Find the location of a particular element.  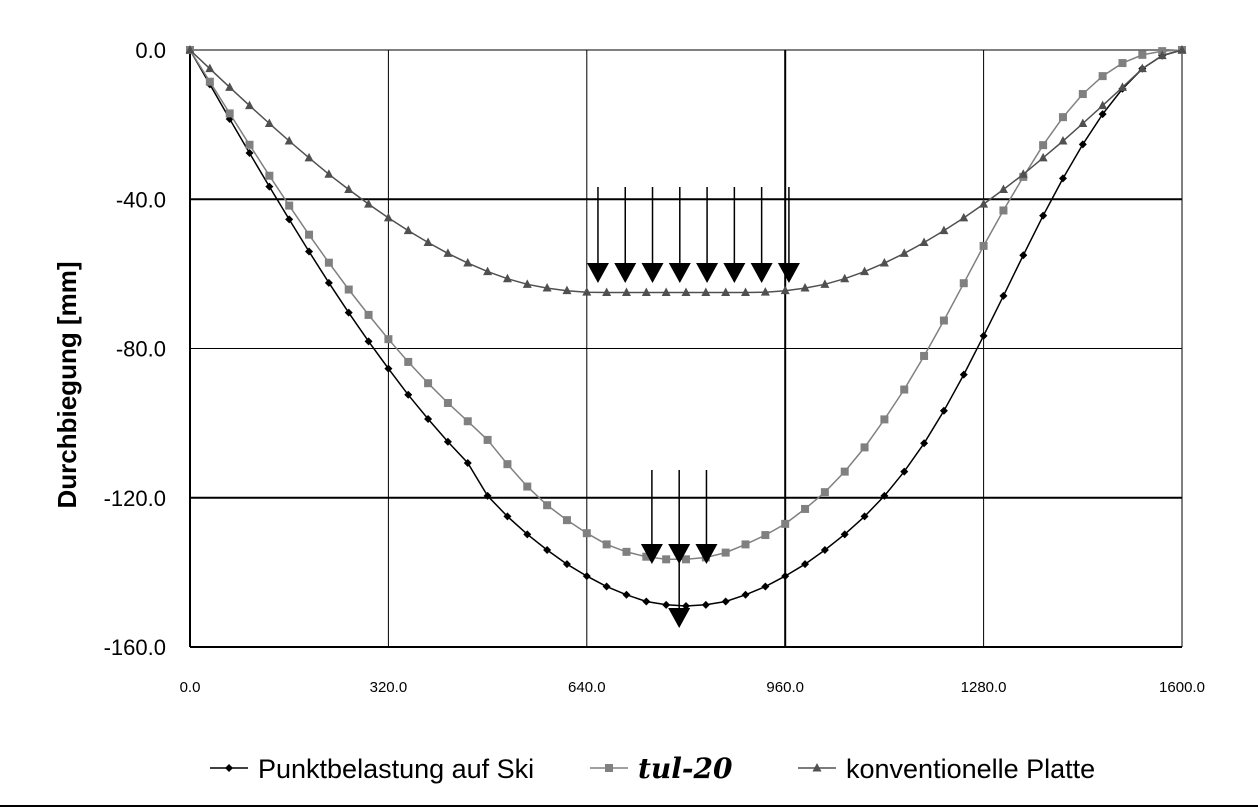

tul-load-arrow is located at coordinates (651, 517).